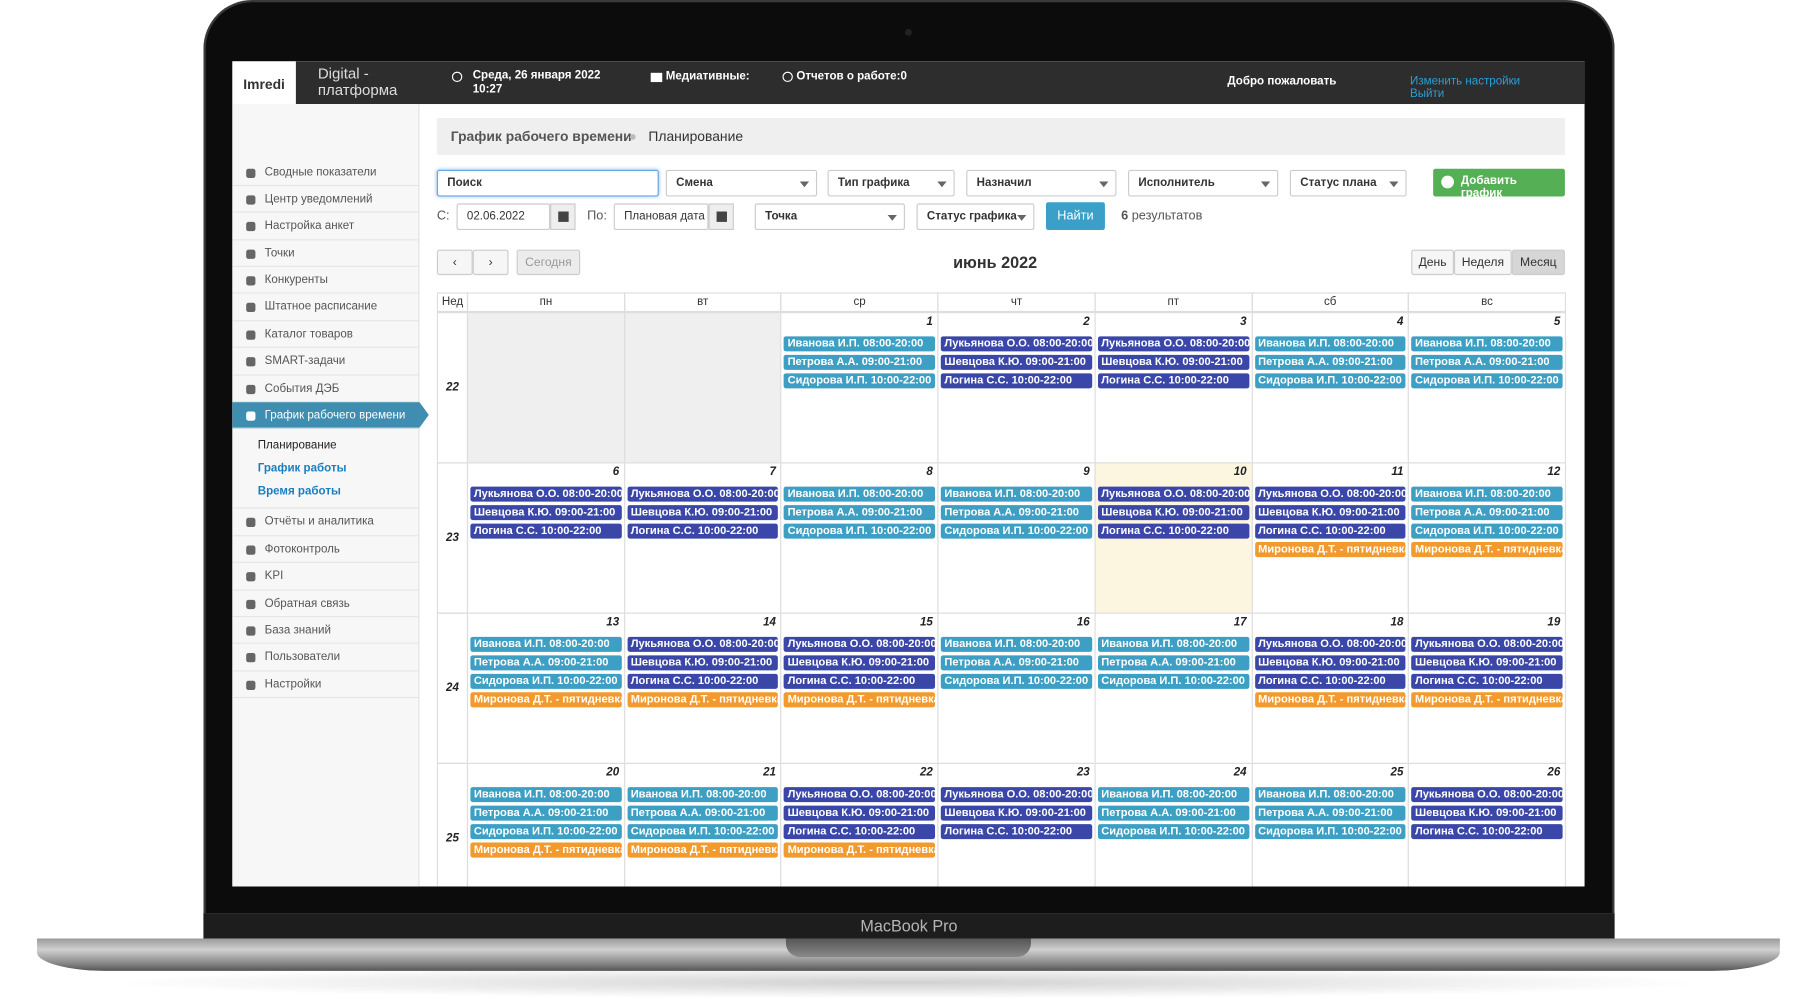 Image resolution: width=1803 pixels, height=999 pixels. I want to click on menu-item: Фотоконтроль, so click(326, 550).